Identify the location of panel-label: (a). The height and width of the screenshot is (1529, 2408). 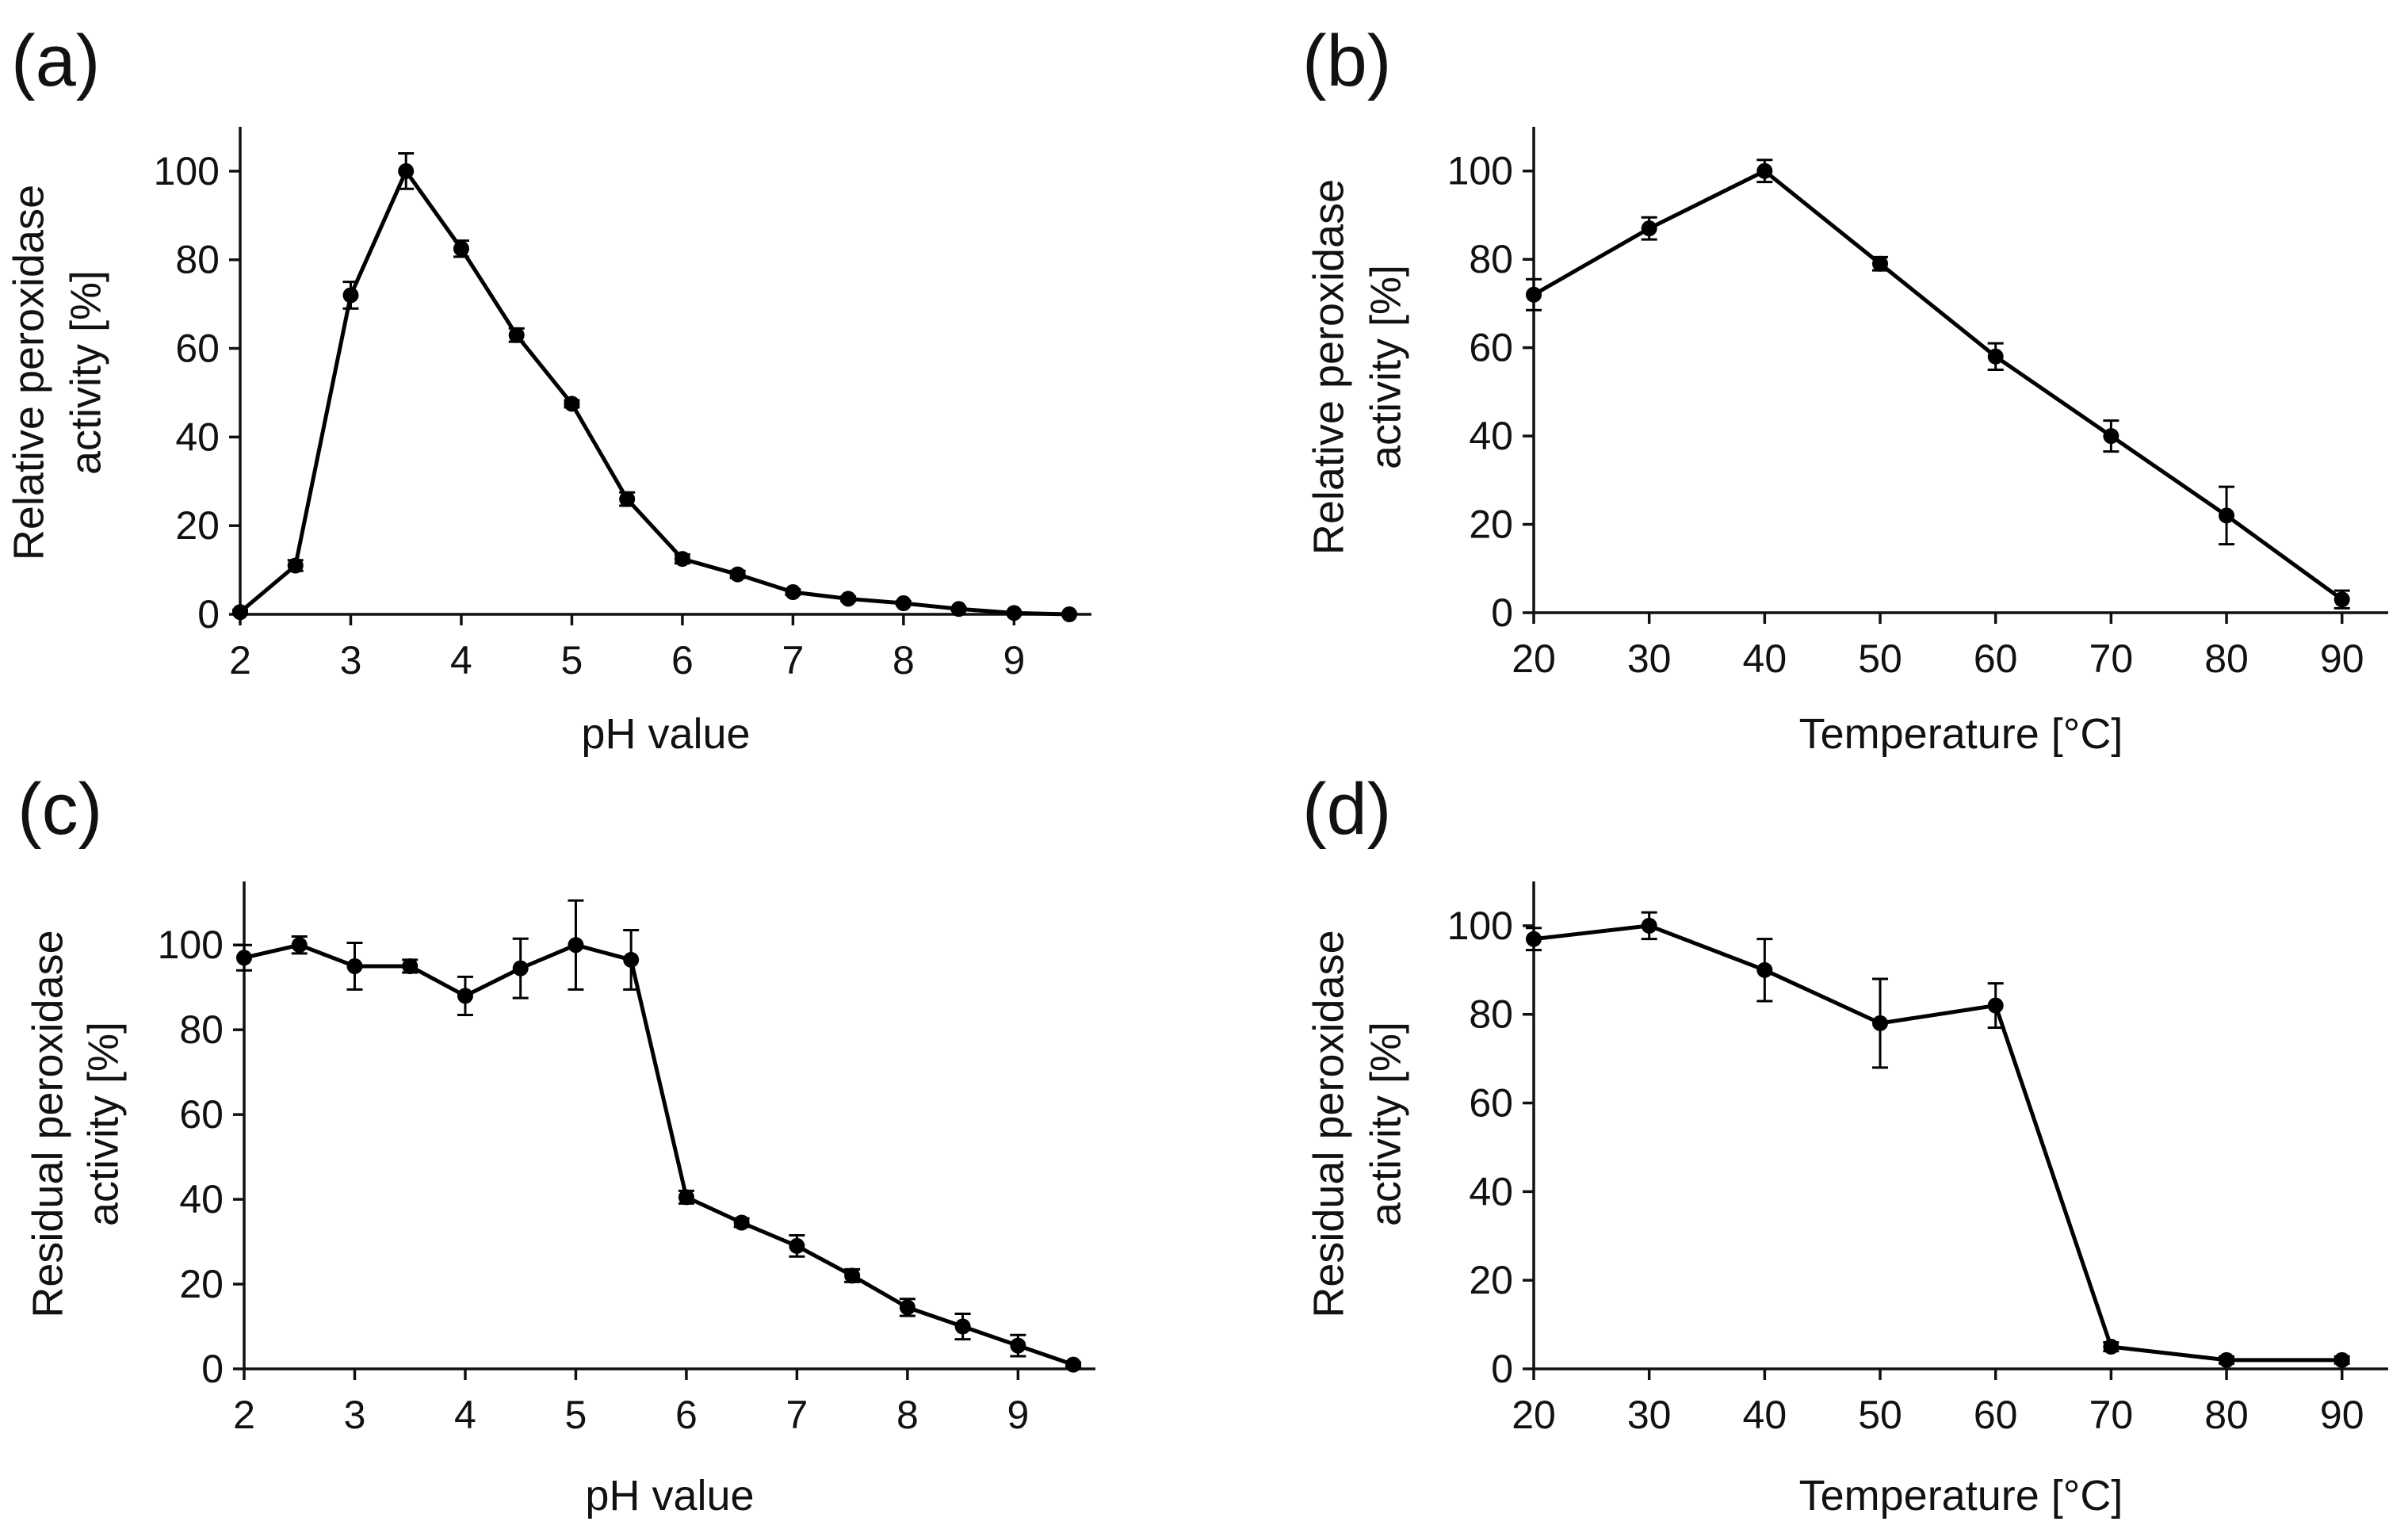
(55, 61).